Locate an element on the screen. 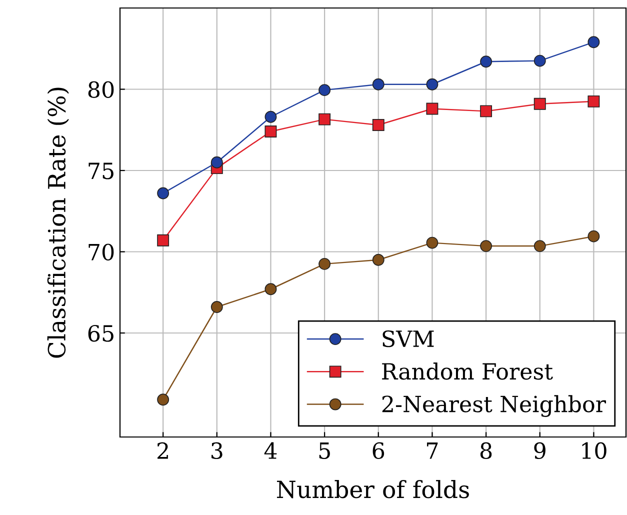  x-tick-label: 9 is located at coordinates (540, 451).